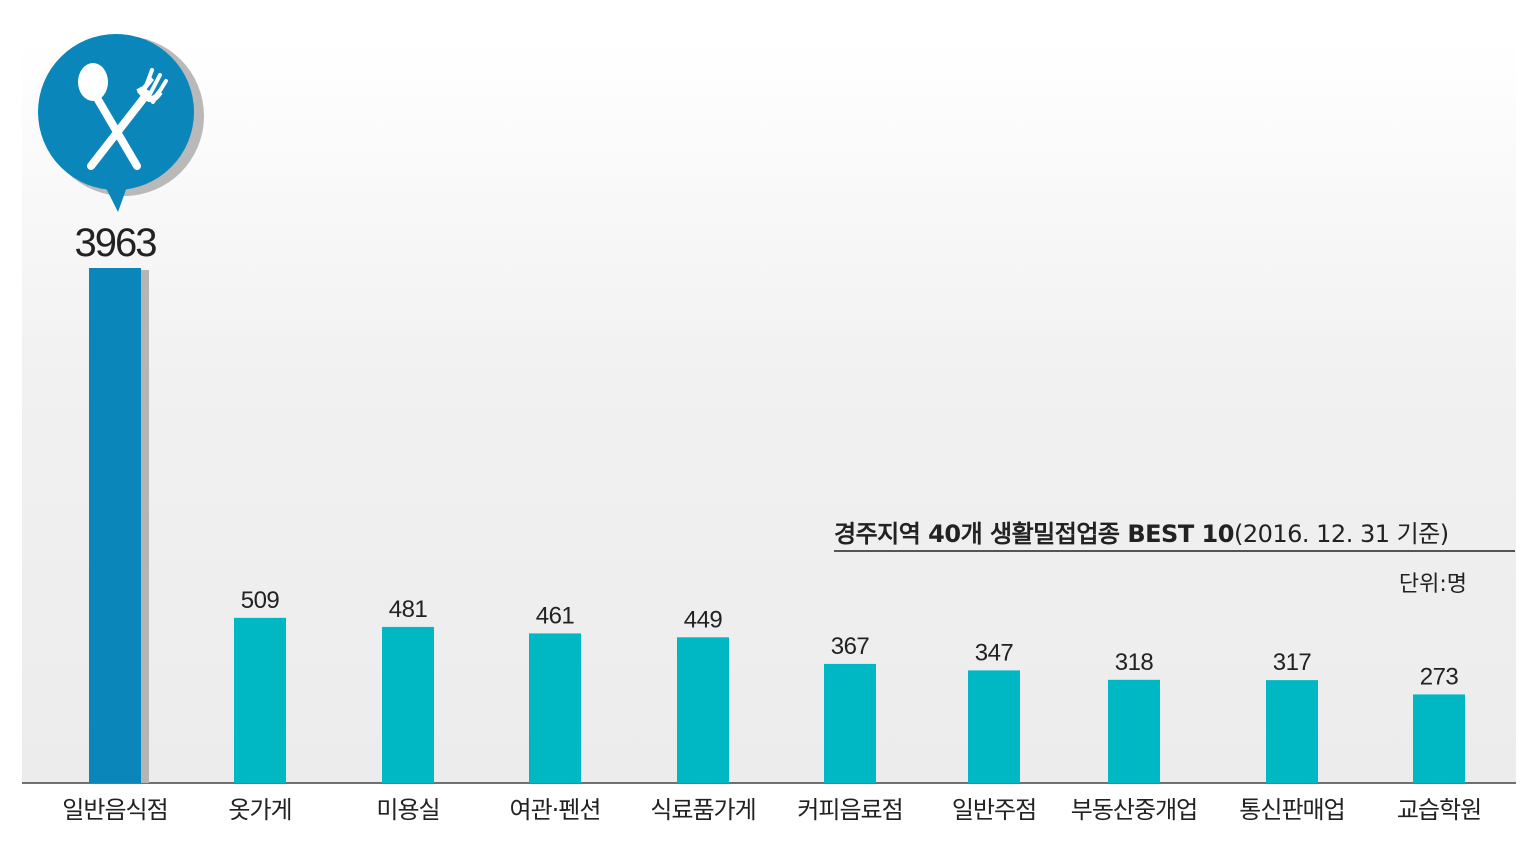  What do you see at coordinates (260, 600) in the screenshot?
I see `value-label-2: 509` at bounding box center [260, 600].